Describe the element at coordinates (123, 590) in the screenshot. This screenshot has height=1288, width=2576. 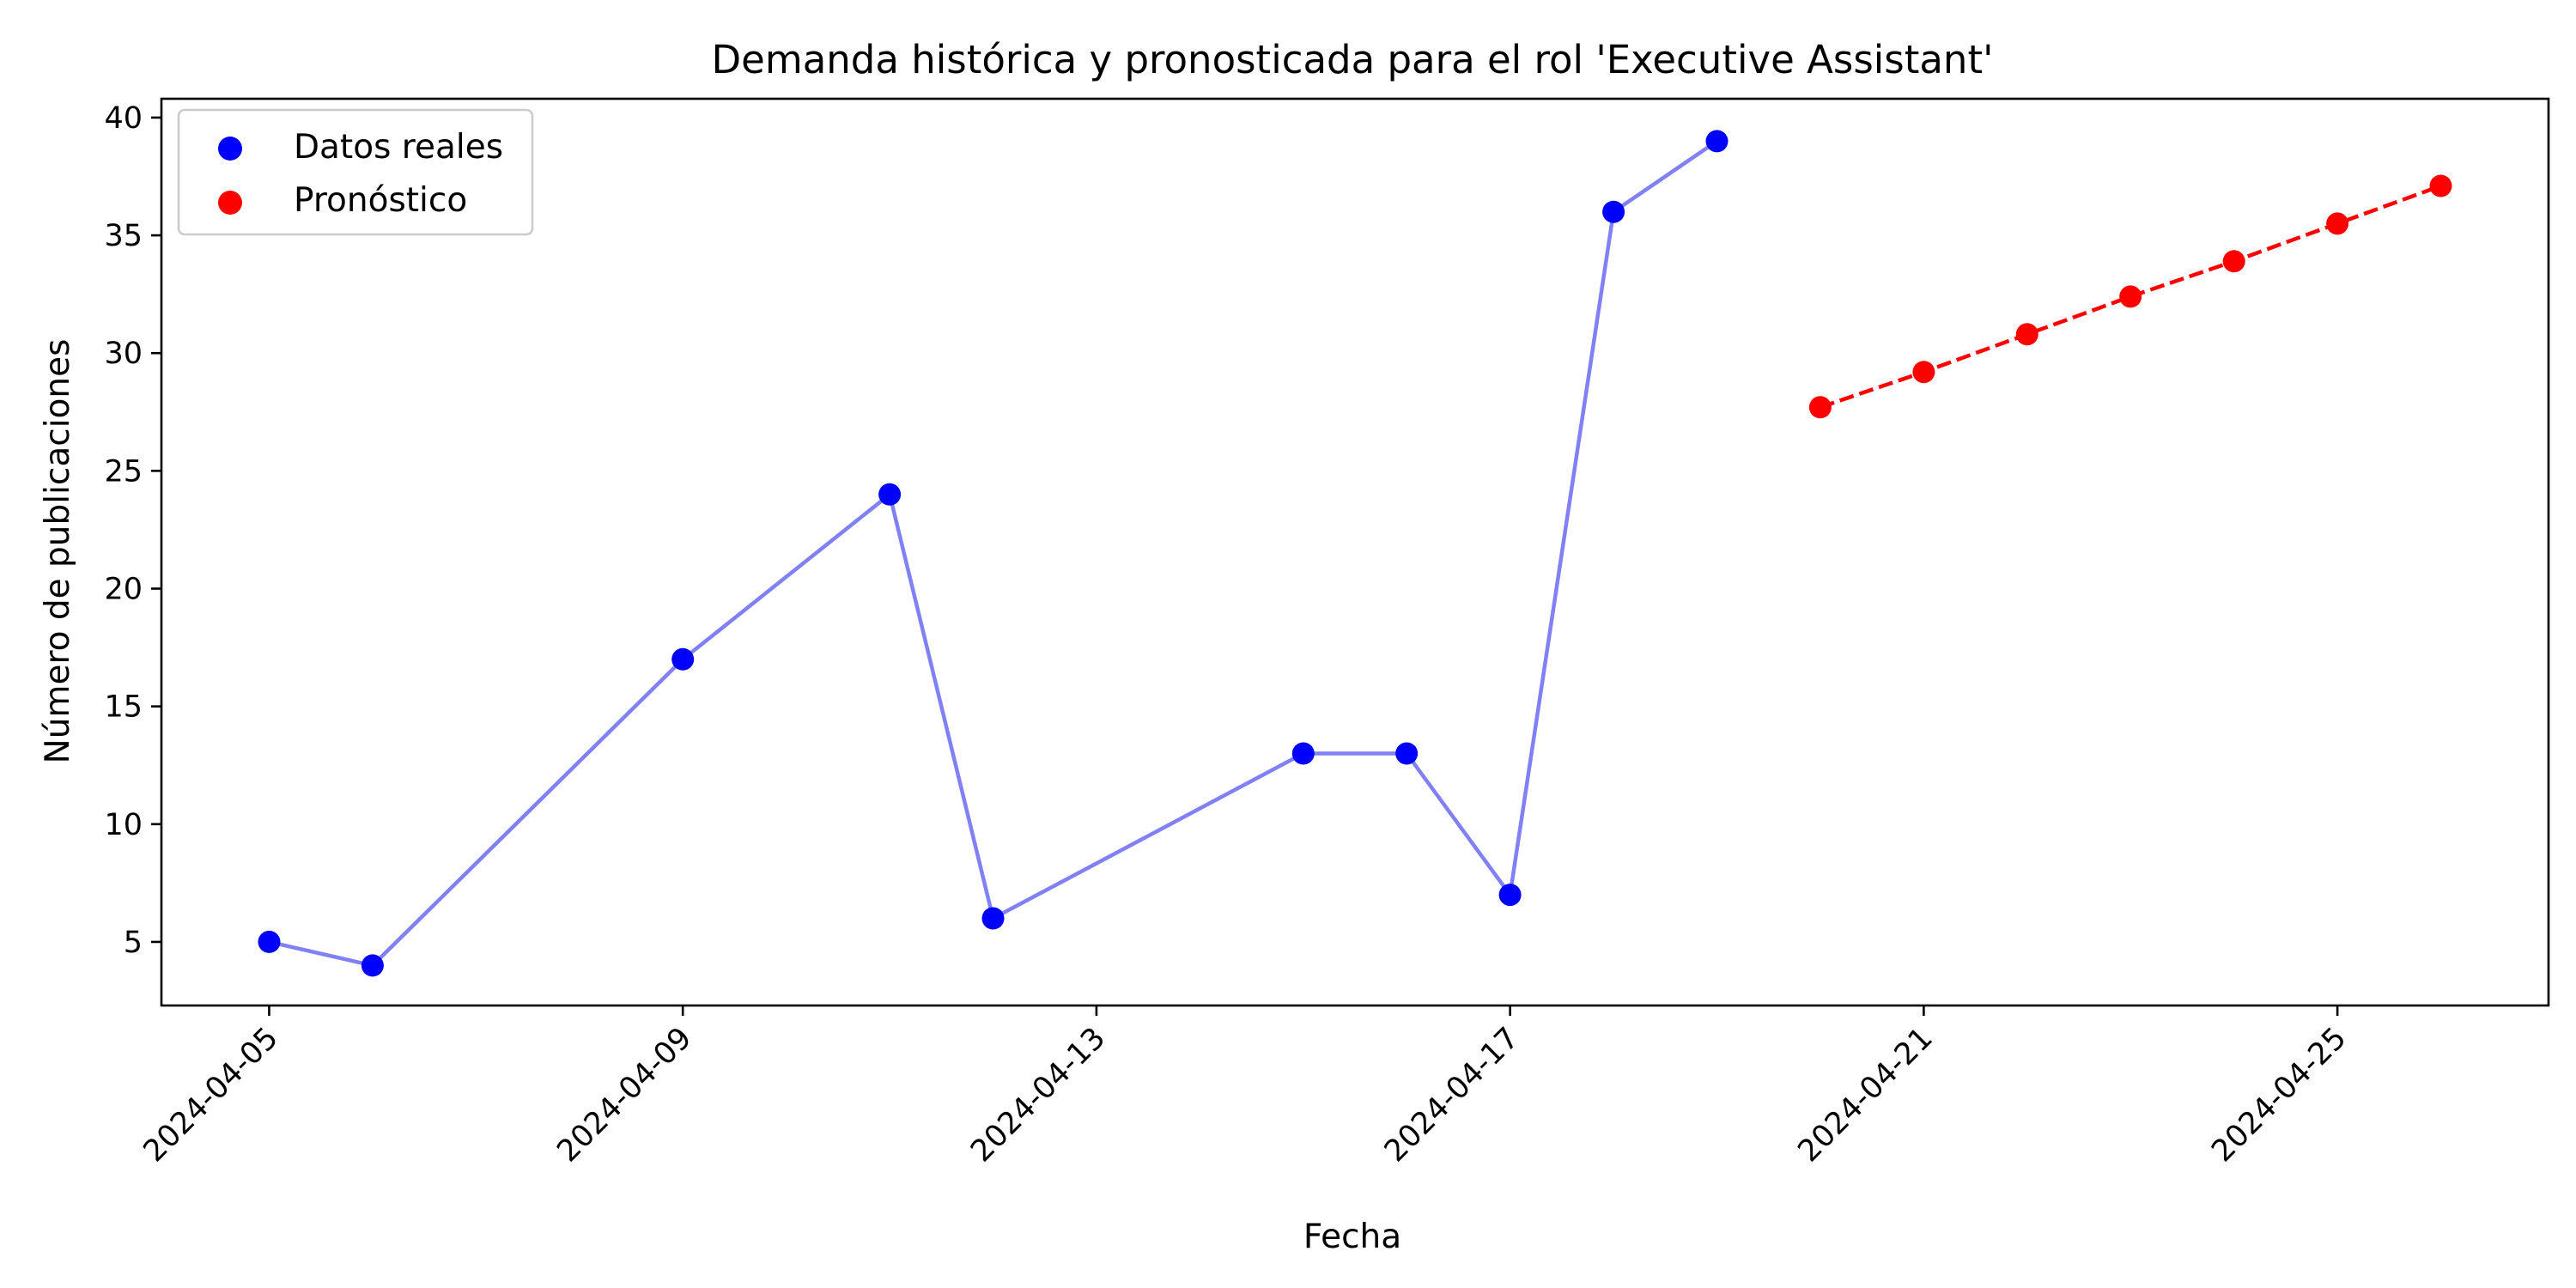
I see `y-tick-label: 20` at that location.